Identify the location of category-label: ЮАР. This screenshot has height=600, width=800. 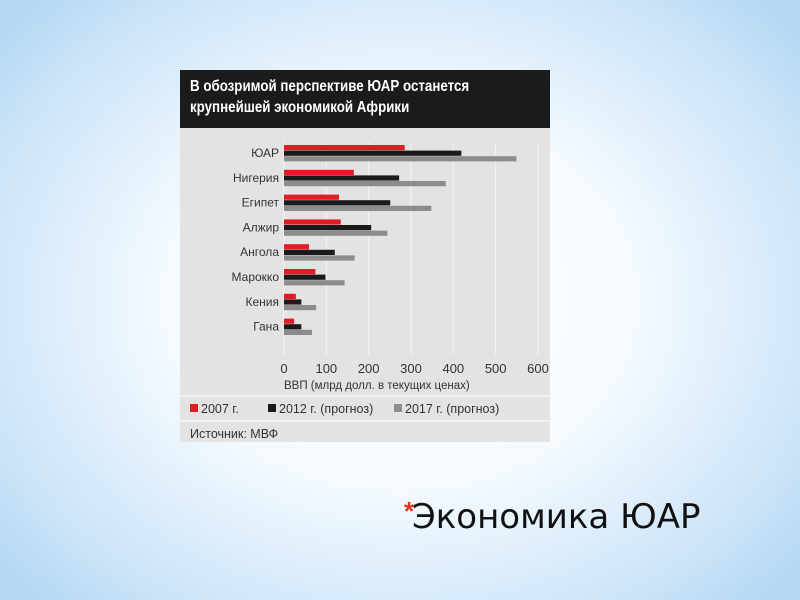
(265, 153).